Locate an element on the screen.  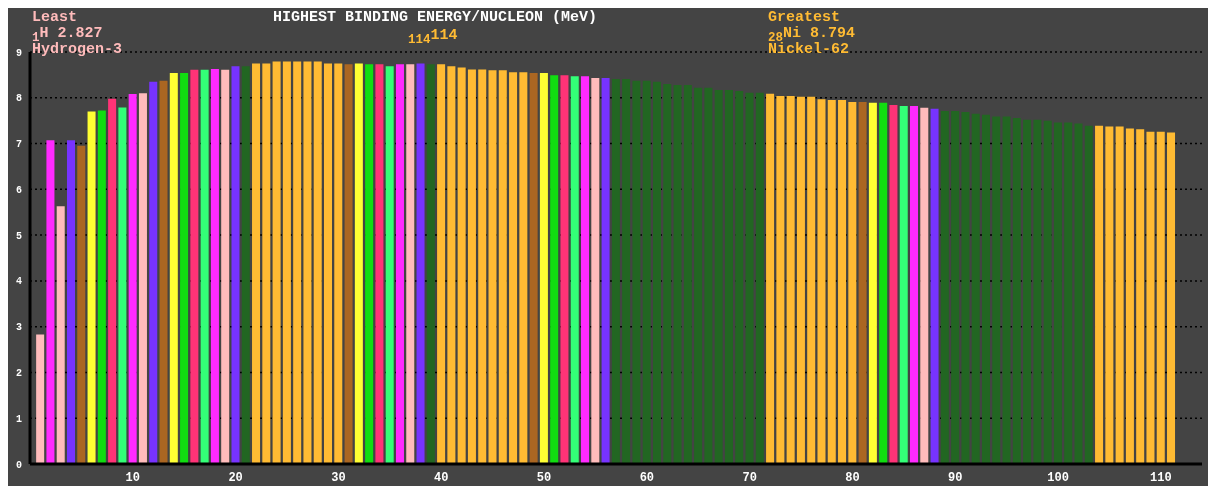
annotation: Hydrogen-3 is located at coordinates (77, 49).